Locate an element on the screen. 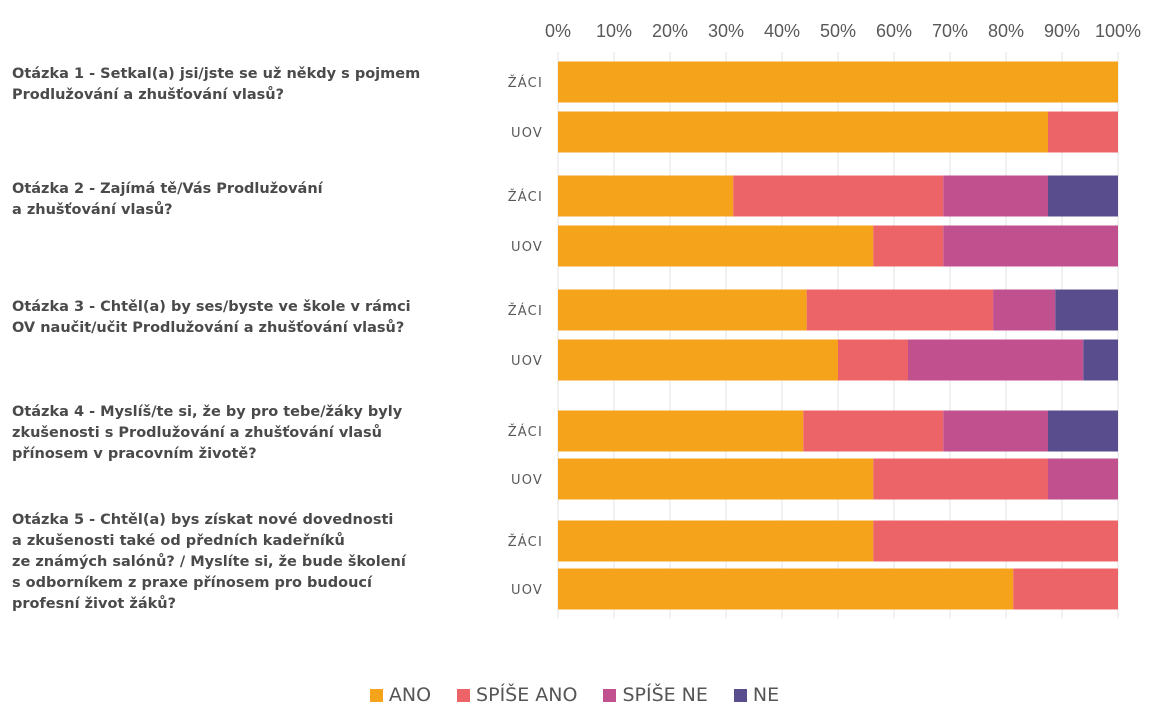 Image resolution: width=1149 pixels, height=726 pixels. x-tick-label: 10% is located at coordinates (614, 31).